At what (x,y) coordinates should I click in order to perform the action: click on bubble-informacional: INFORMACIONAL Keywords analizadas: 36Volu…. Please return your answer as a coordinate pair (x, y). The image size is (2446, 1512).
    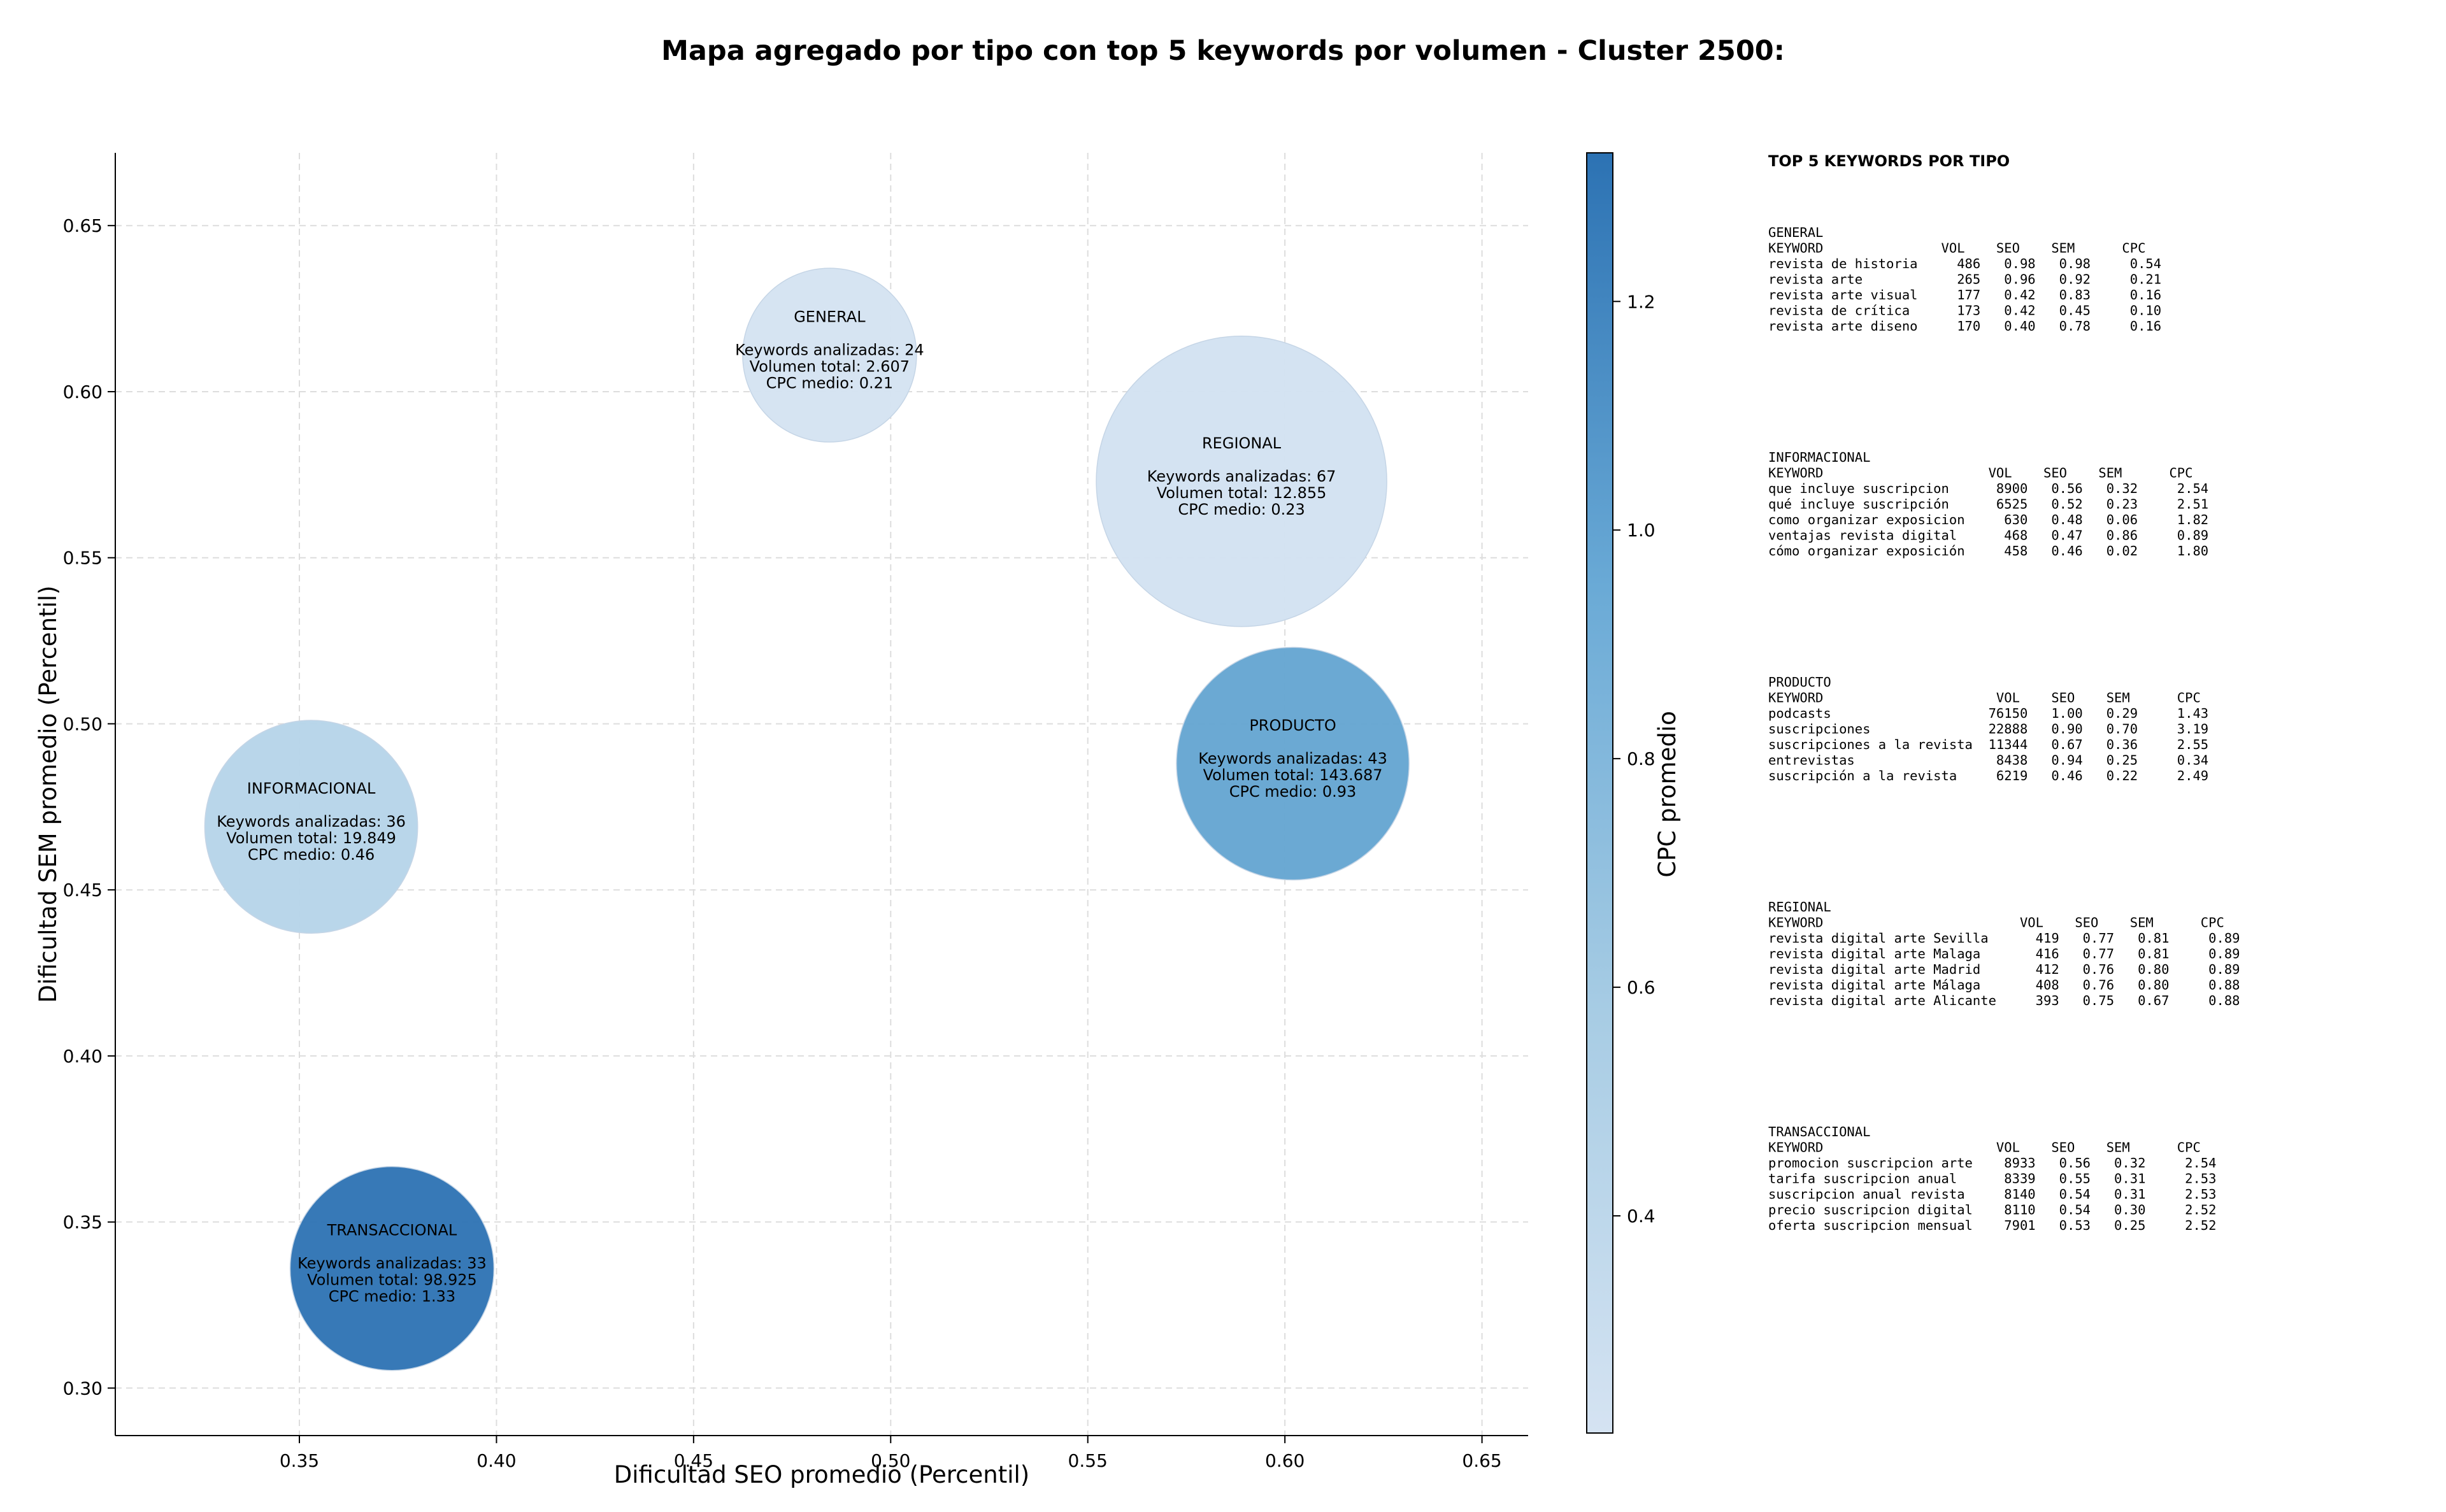
    Looking at the image, I should click on (311, 827).